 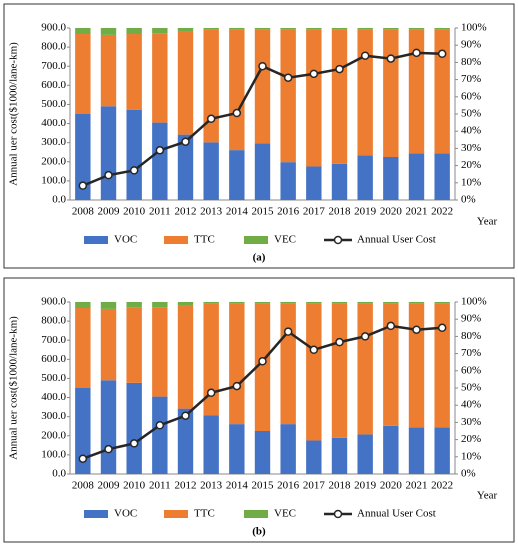 What do you see at coordinates (83, 212) in the screenshot?
I see `x-tick-label: 2008` at bounding box center [83, 212].